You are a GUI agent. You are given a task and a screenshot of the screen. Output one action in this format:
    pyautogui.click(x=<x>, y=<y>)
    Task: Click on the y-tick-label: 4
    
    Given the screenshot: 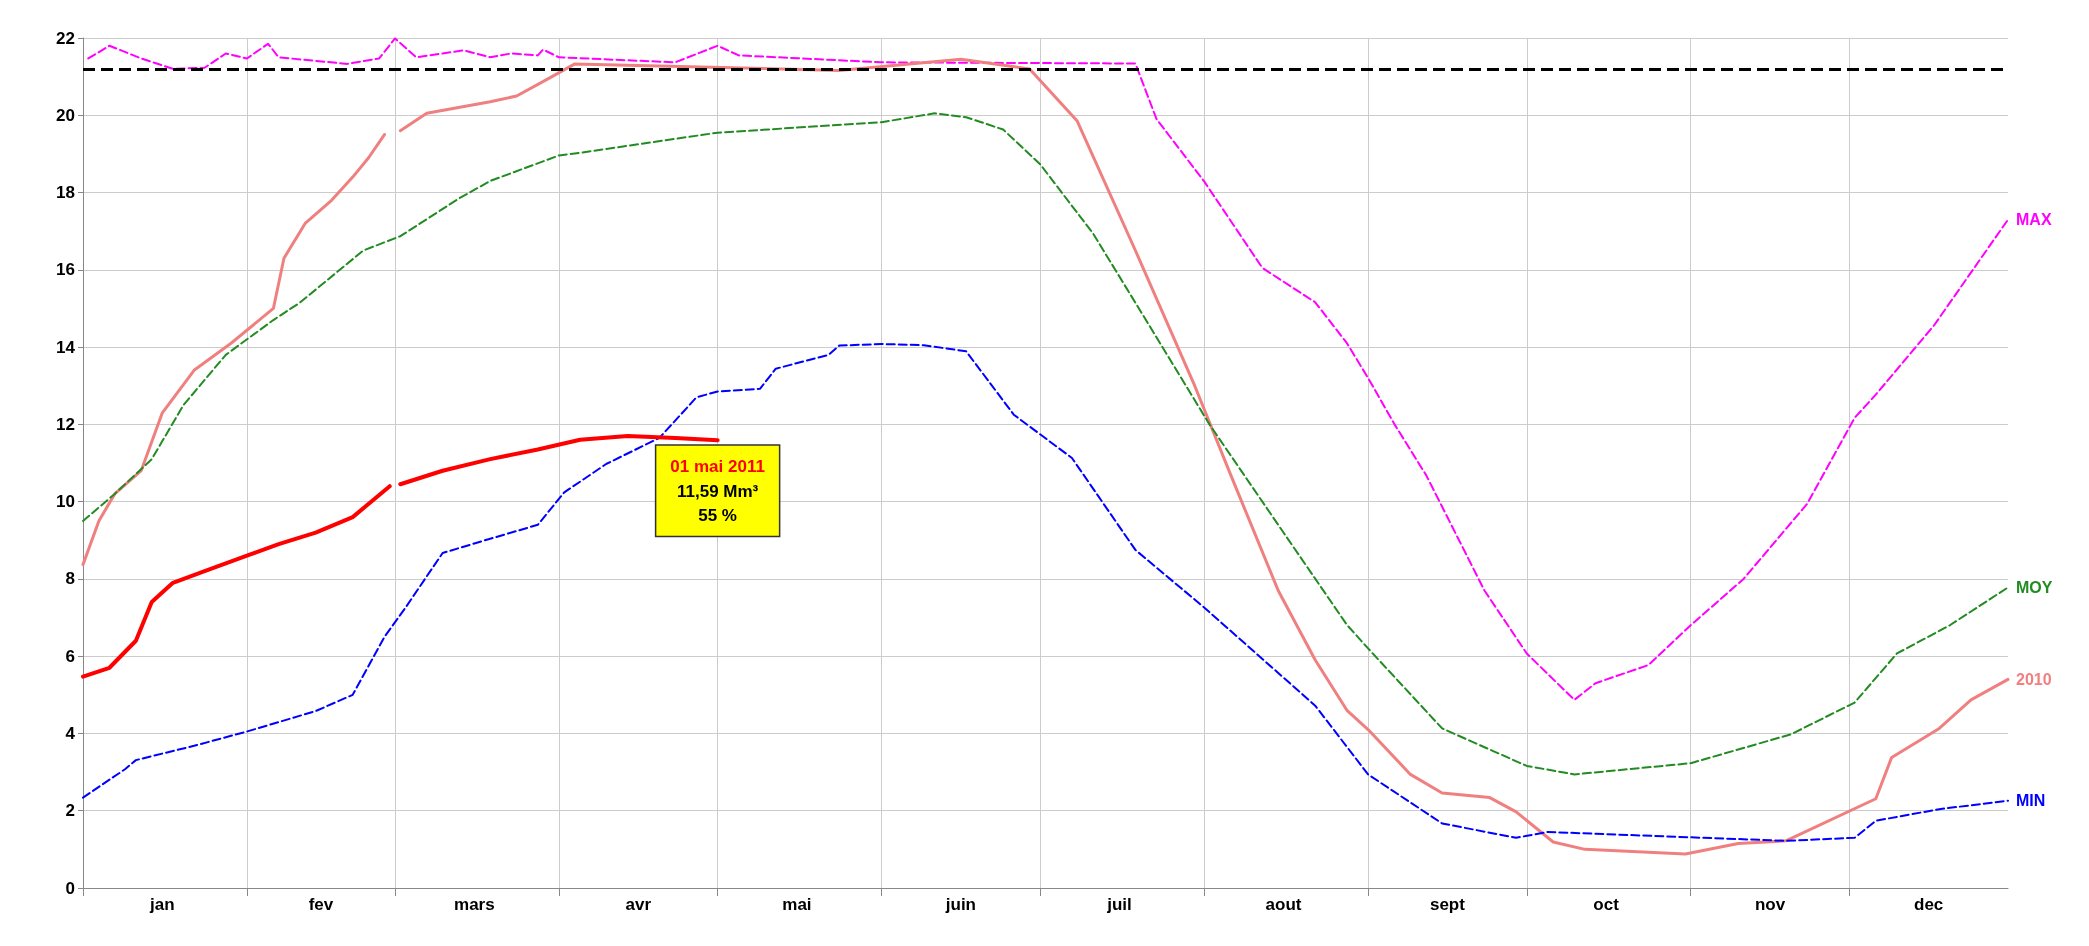 What is the action you would take?
    pyautogui.click(x=70, y=733)
    